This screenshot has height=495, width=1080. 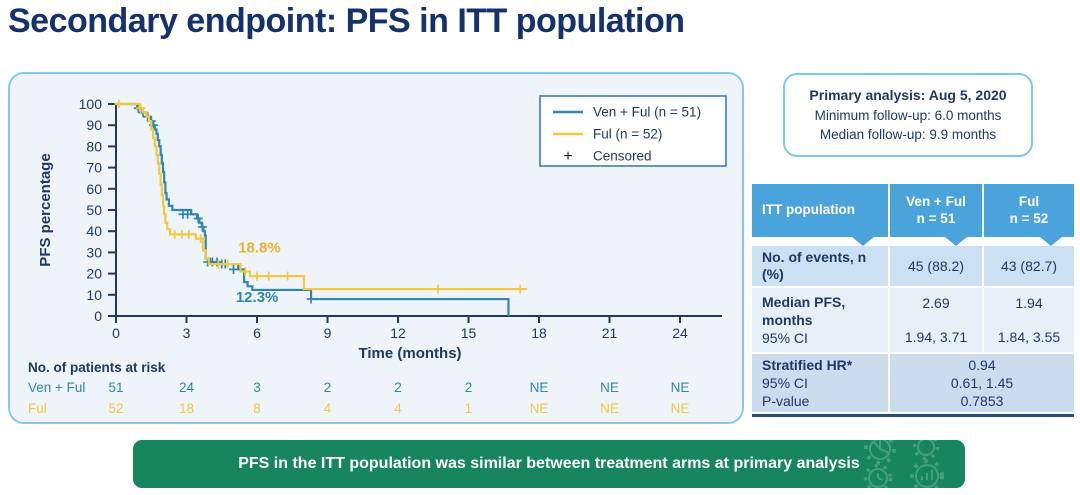 I want to click on svg-text: 40, so click(x=94, y=231).